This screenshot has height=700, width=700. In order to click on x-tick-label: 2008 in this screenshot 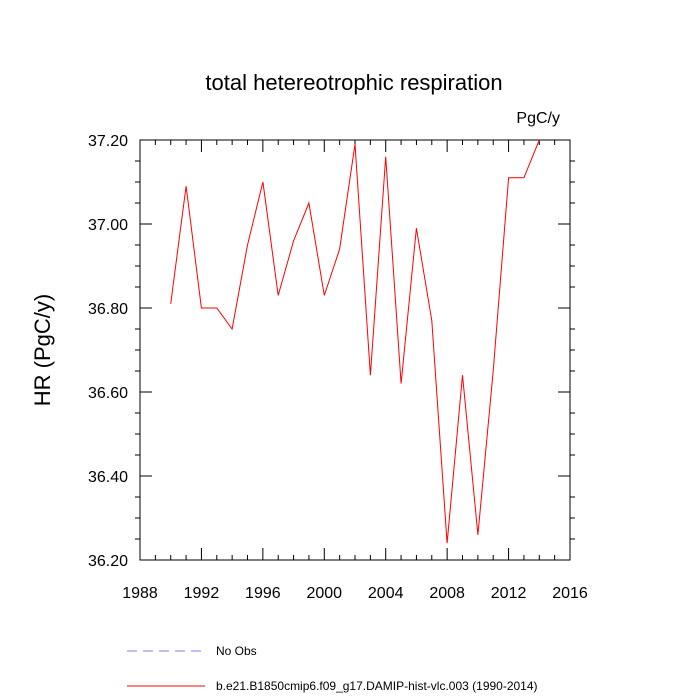, I will do `click(447, 593)`.